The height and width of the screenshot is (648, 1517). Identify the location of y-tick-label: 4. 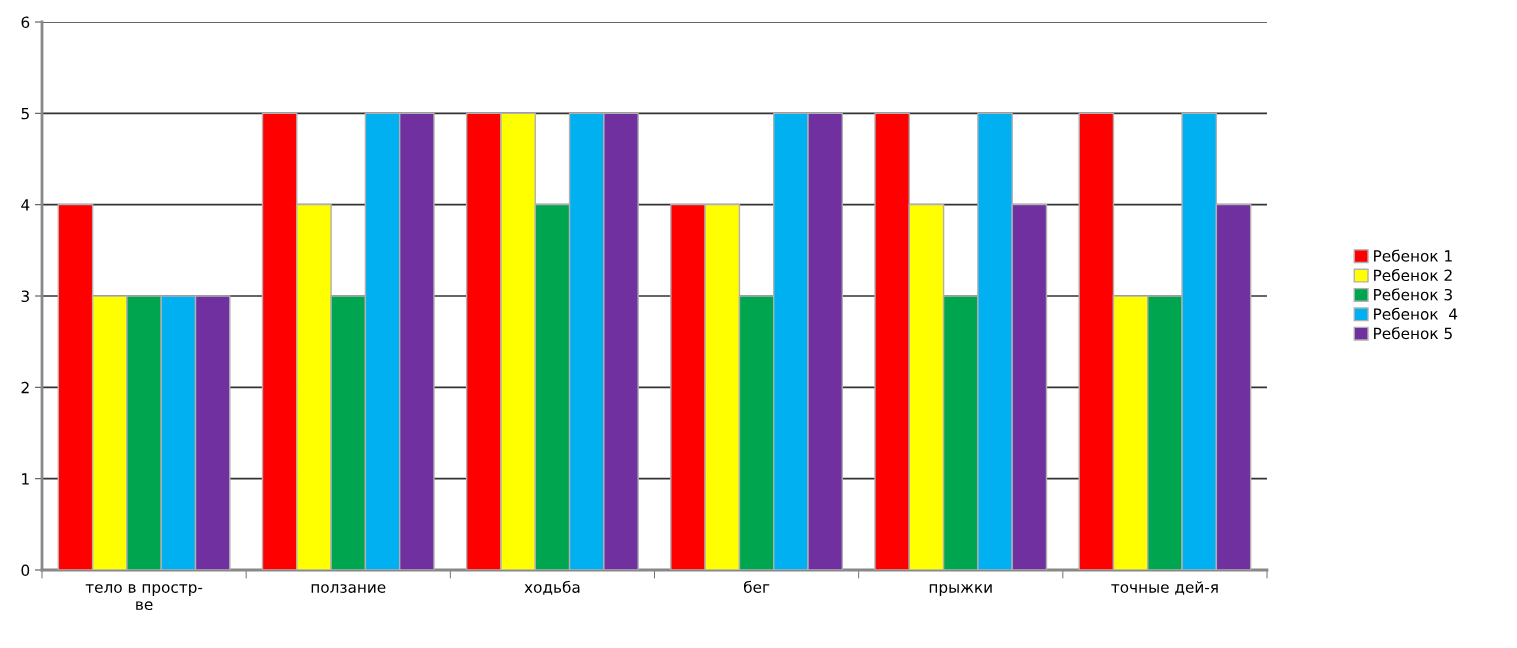
(25, 205).